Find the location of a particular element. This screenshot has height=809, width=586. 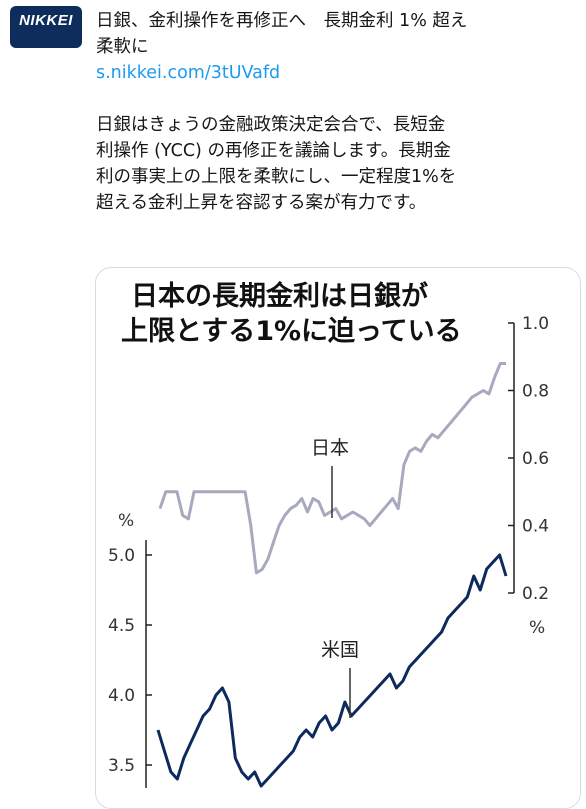

left-axis-tick-label: 3.5 is located at coordinates (121, 766).